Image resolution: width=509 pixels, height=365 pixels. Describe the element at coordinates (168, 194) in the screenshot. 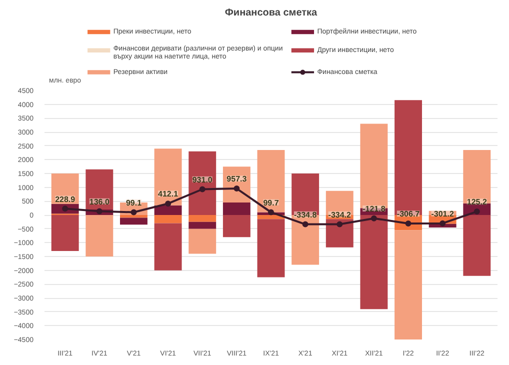

I see `data-label: 412.1` at that location.